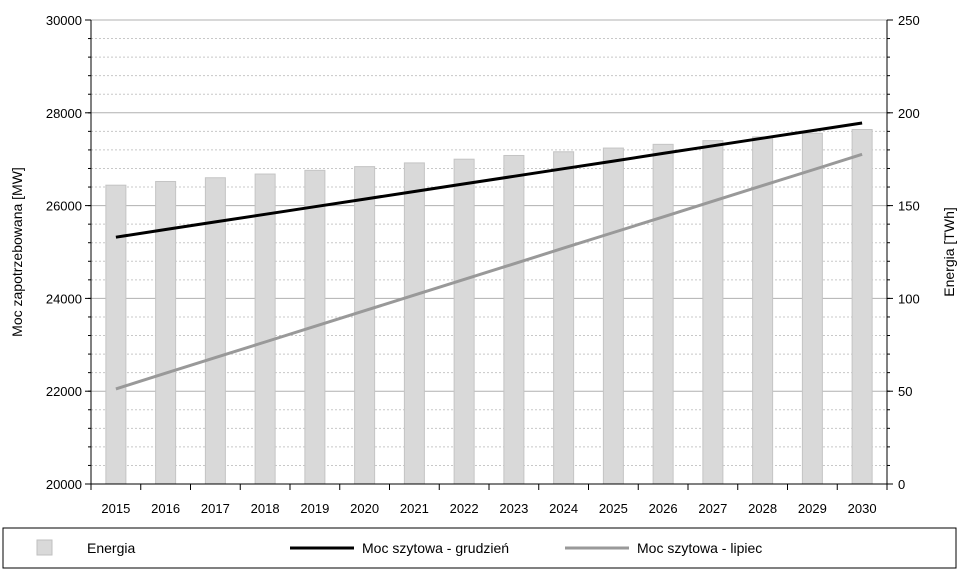 Image resolution: width=959 pixels, height=575 pixels. What do you see at coordinates (64, 484) in the screenshot?
I see `y-left-tick-label: 20000` at bounding box center [64, 484].